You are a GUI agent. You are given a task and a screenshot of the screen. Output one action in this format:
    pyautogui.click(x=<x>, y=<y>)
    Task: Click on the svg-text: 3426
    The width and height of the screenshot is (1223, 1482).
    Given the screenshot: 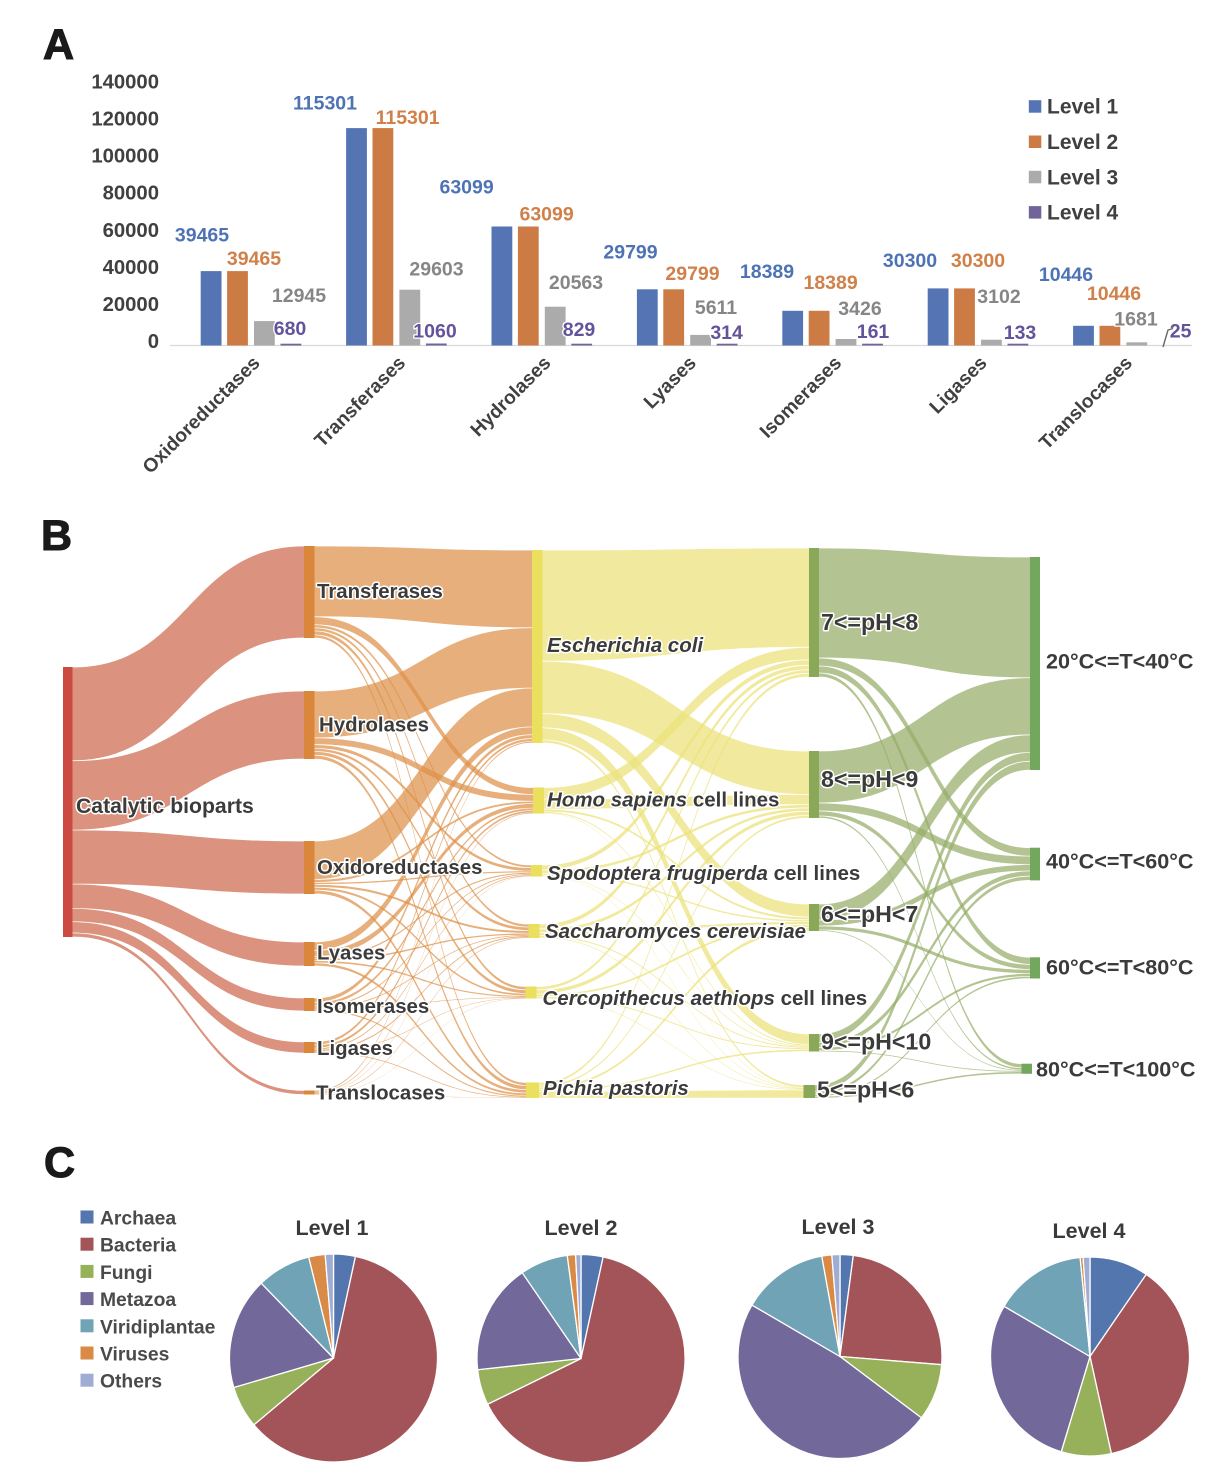 What is the action you would take?
    pyautogui.click(x=860, y=309)
    